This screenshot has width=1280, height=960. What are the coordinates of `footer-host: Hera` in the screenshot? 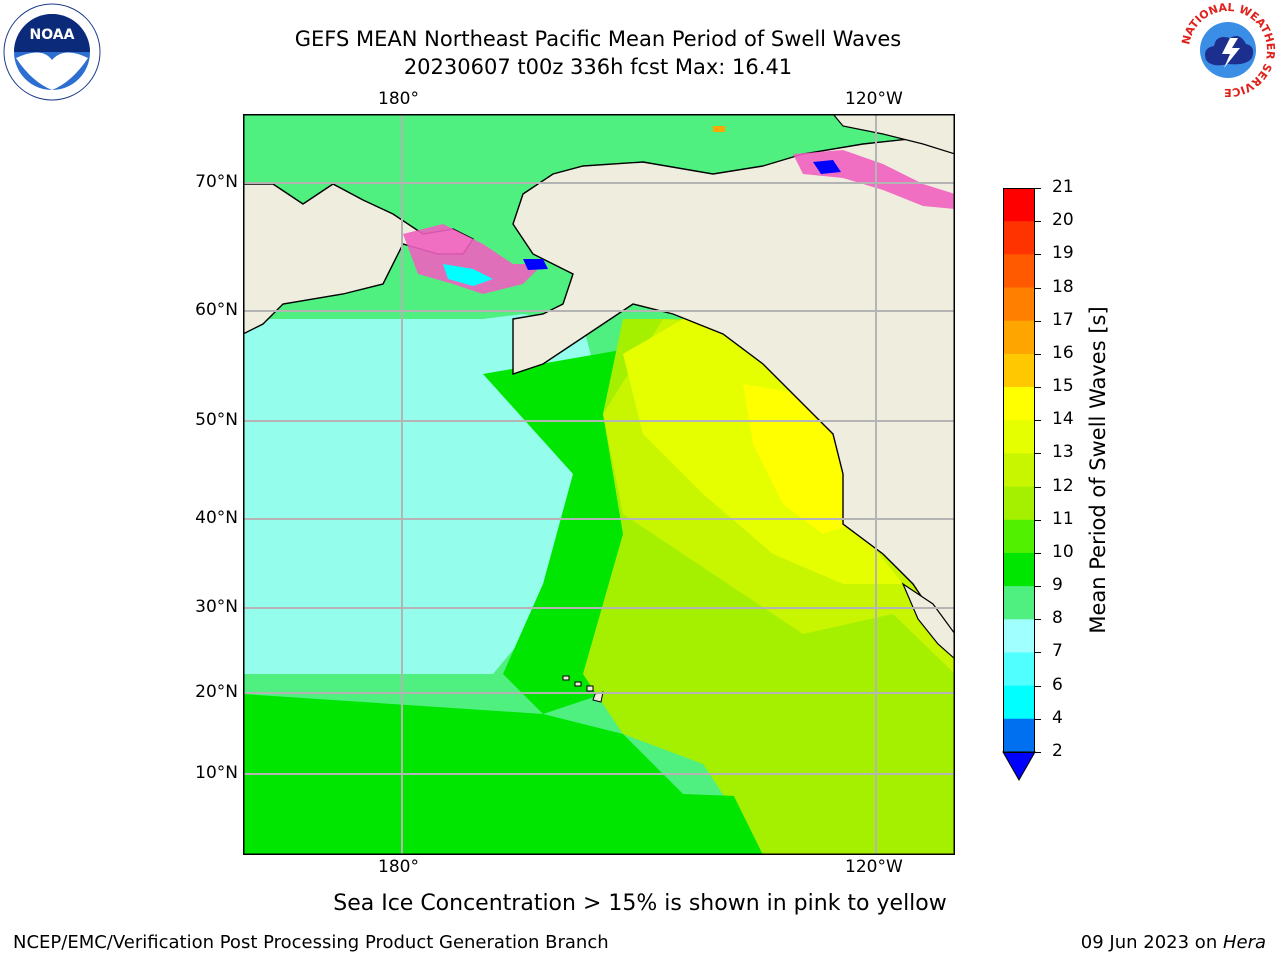 It's located at (1244, 942).